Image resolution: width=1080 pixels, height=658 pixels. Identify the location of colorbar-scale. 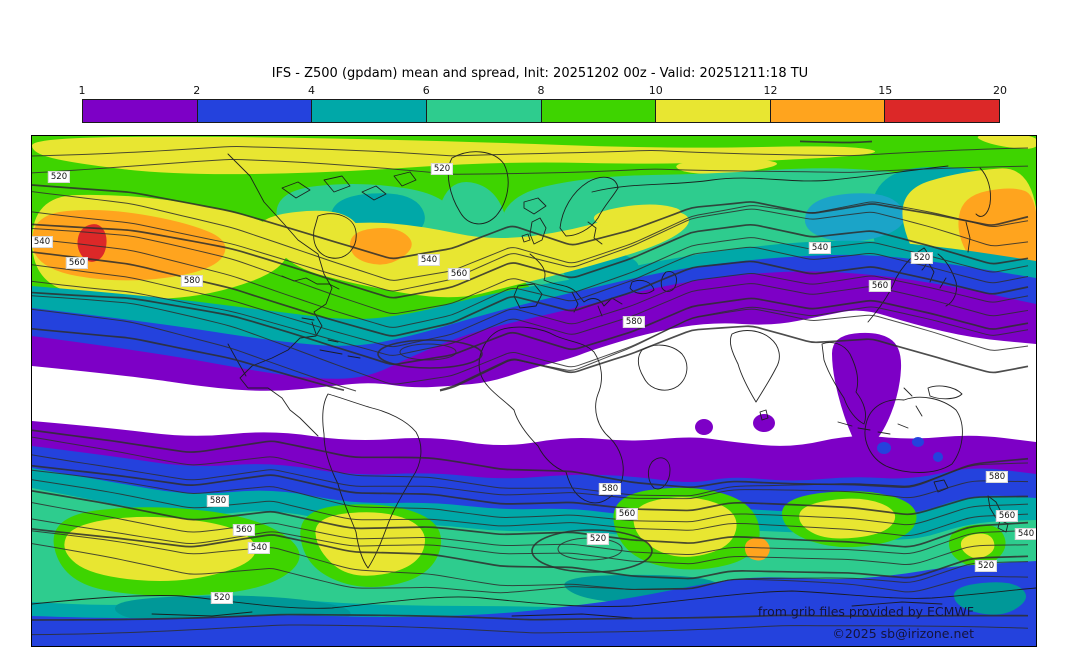
(541, 111).